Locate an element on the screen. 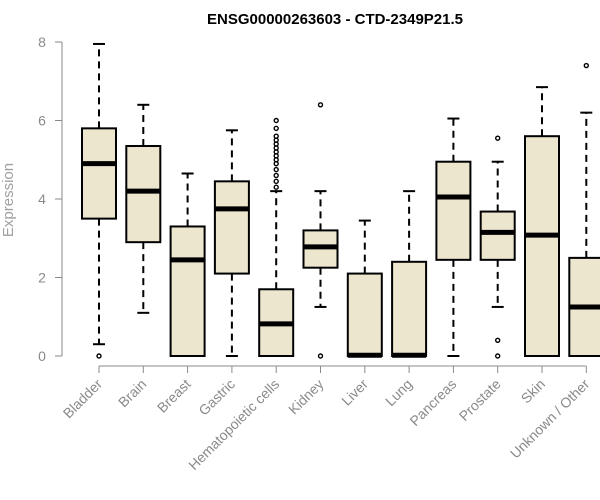 The width and height of the screenshot is (600, 500). box-prostate is located at coordinates (497, 247).